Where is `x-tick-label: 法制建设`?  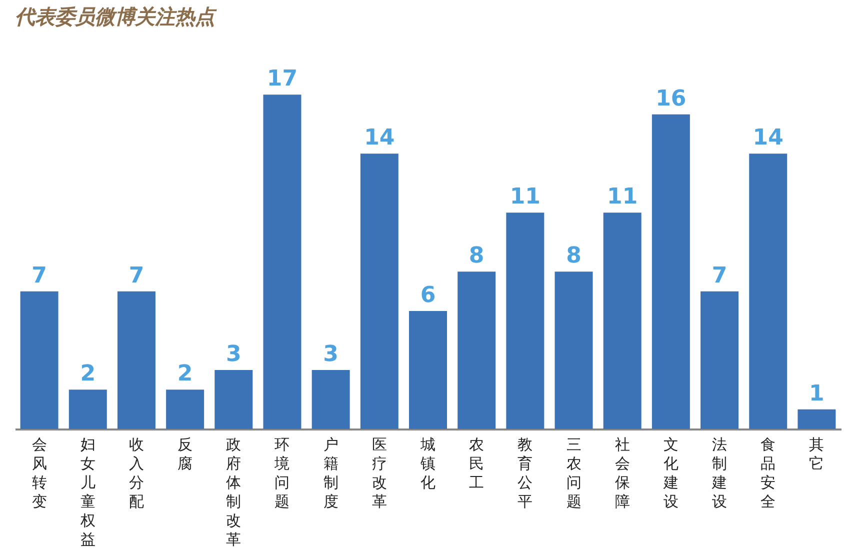 x-tick-label: 法制建设 is located at coordinates (719, 473).